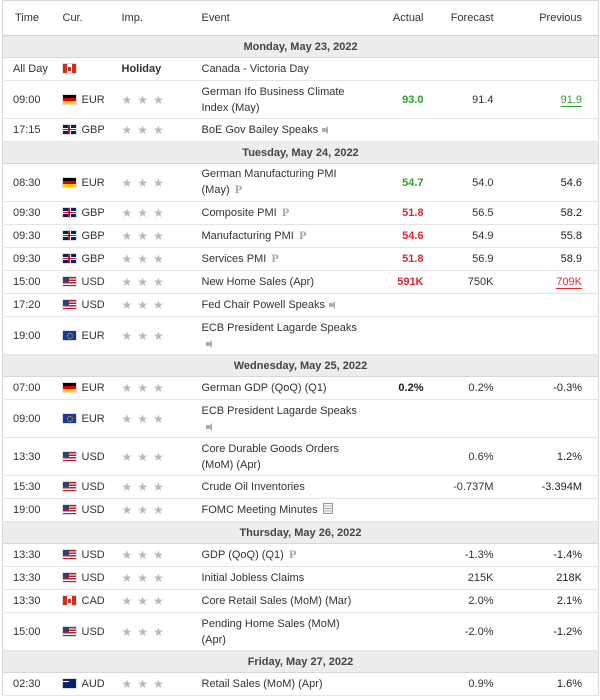 The width and height of the screenshot is (600, 700). Describe the element at coordinates (253, 487) in the screenshot. I see `event-name: Crude Oil Inventories` at that location.